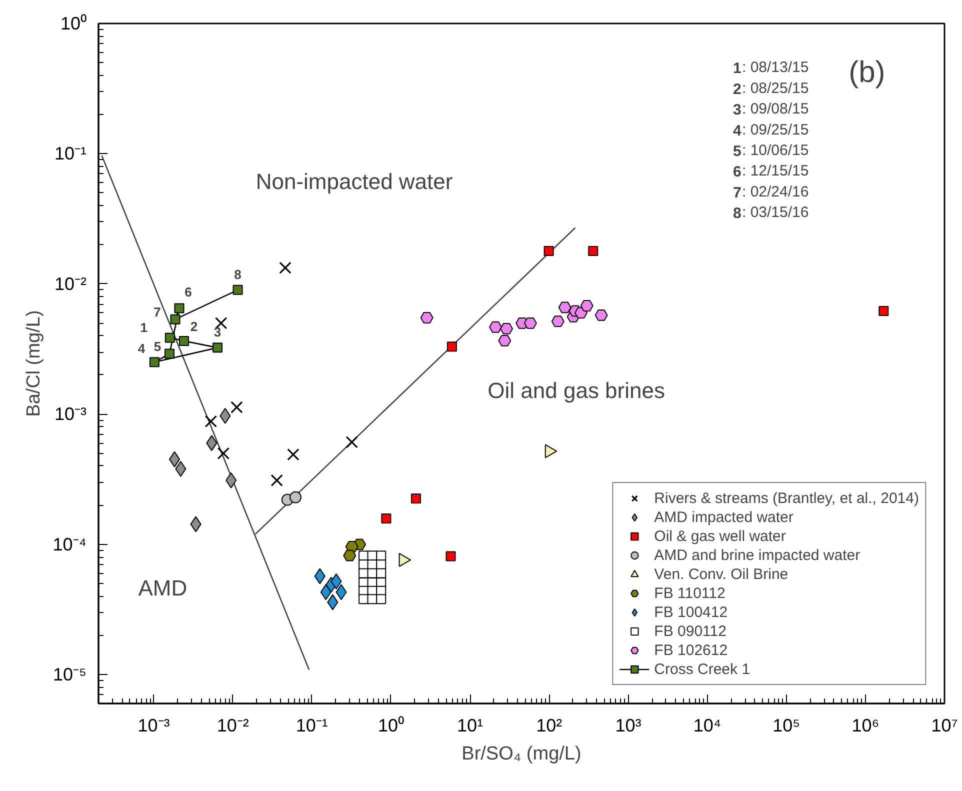 This screenshot has width=962, height=791. What do you see at coordinates (70, 284) in the screenshot?
I see `y-tick-label: 10⁻²` at bounding box center [70, 284].